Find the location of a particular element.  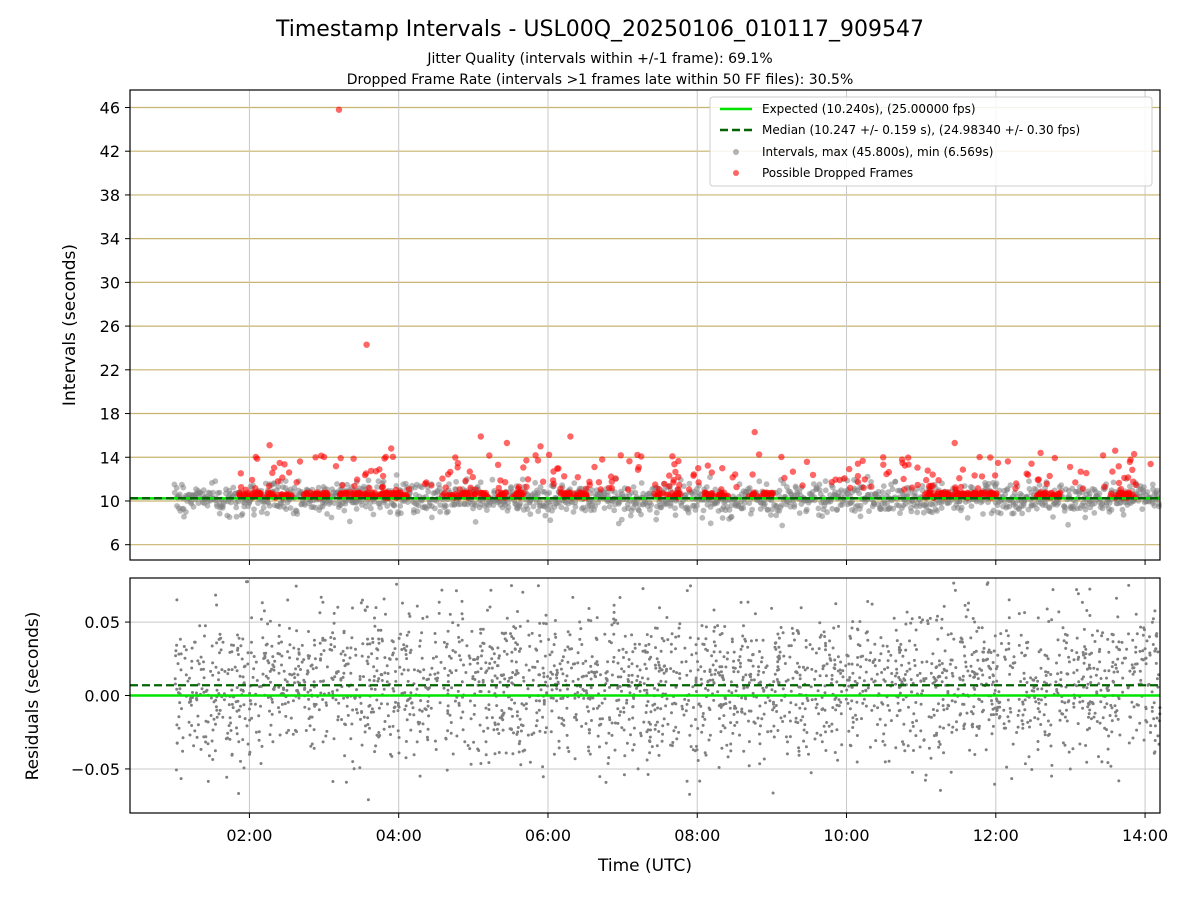

residuals-y-tick-label: −0.05 is located at coordinates (95, 769).